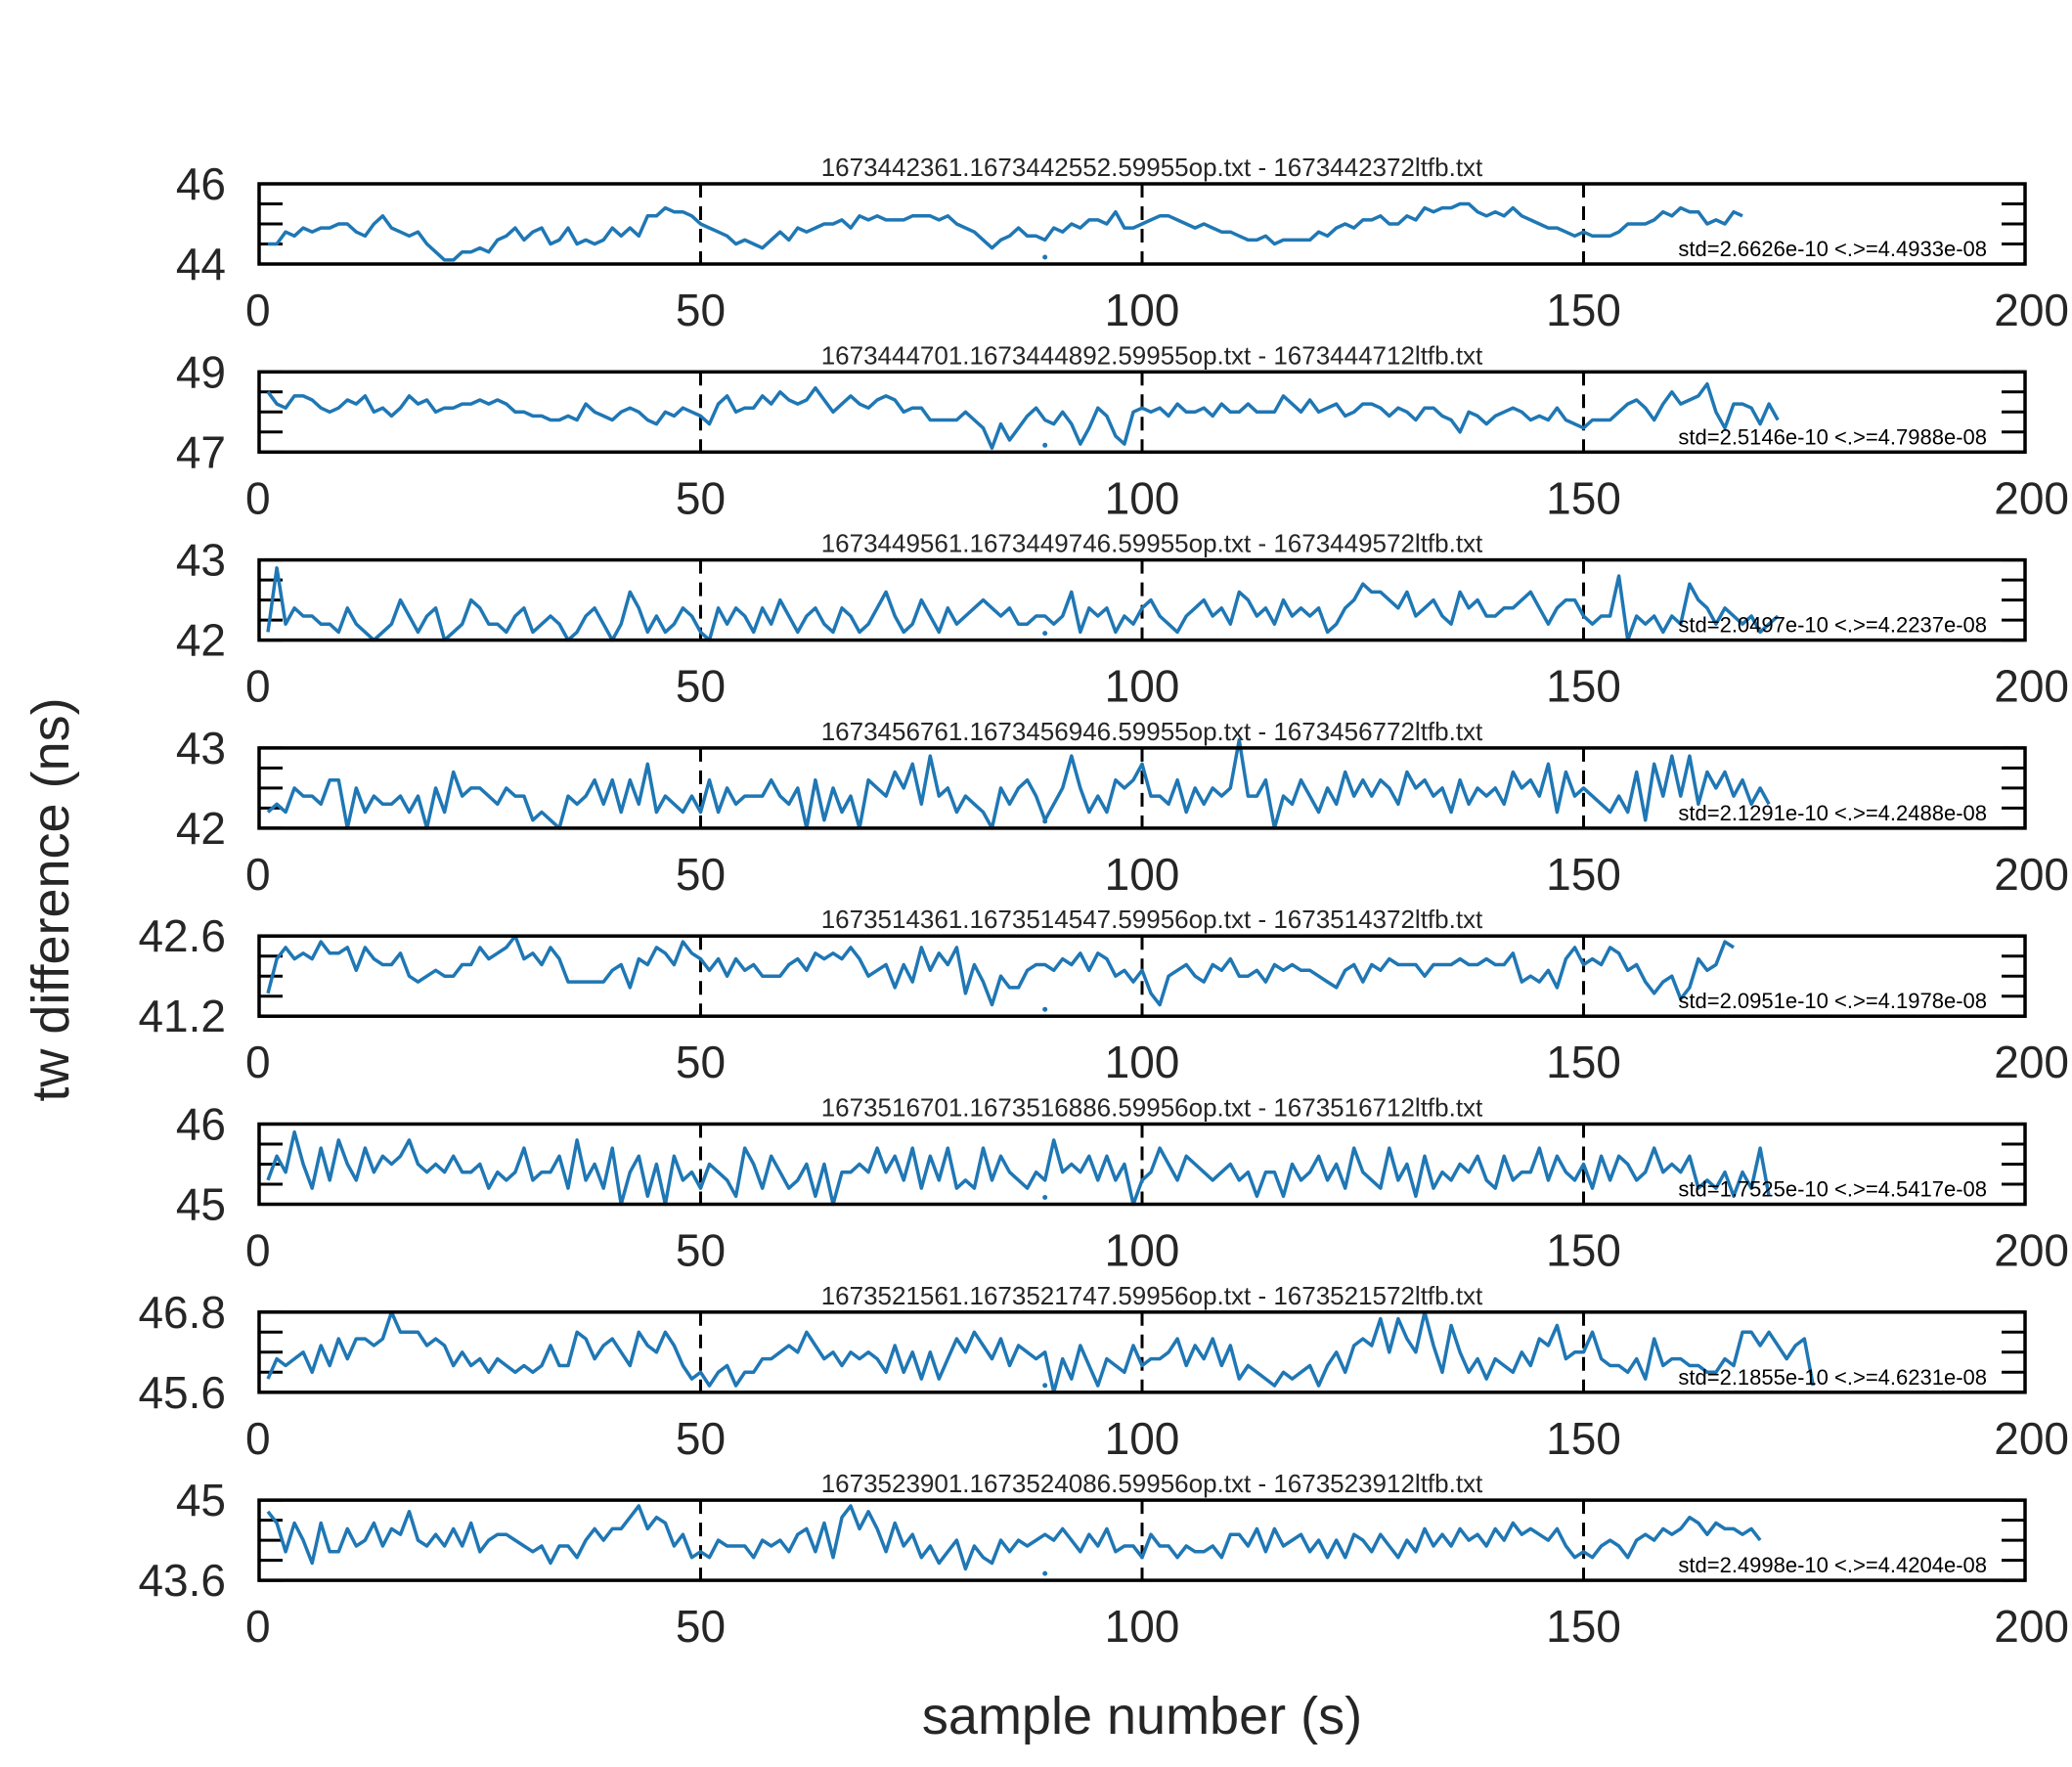 Image resolution: width=2072 pixels, height=1767 pixels. I want to click on stats-annotation: std=2.4998e-10 <.>=4.4204e-08, so click(1832, 1565).